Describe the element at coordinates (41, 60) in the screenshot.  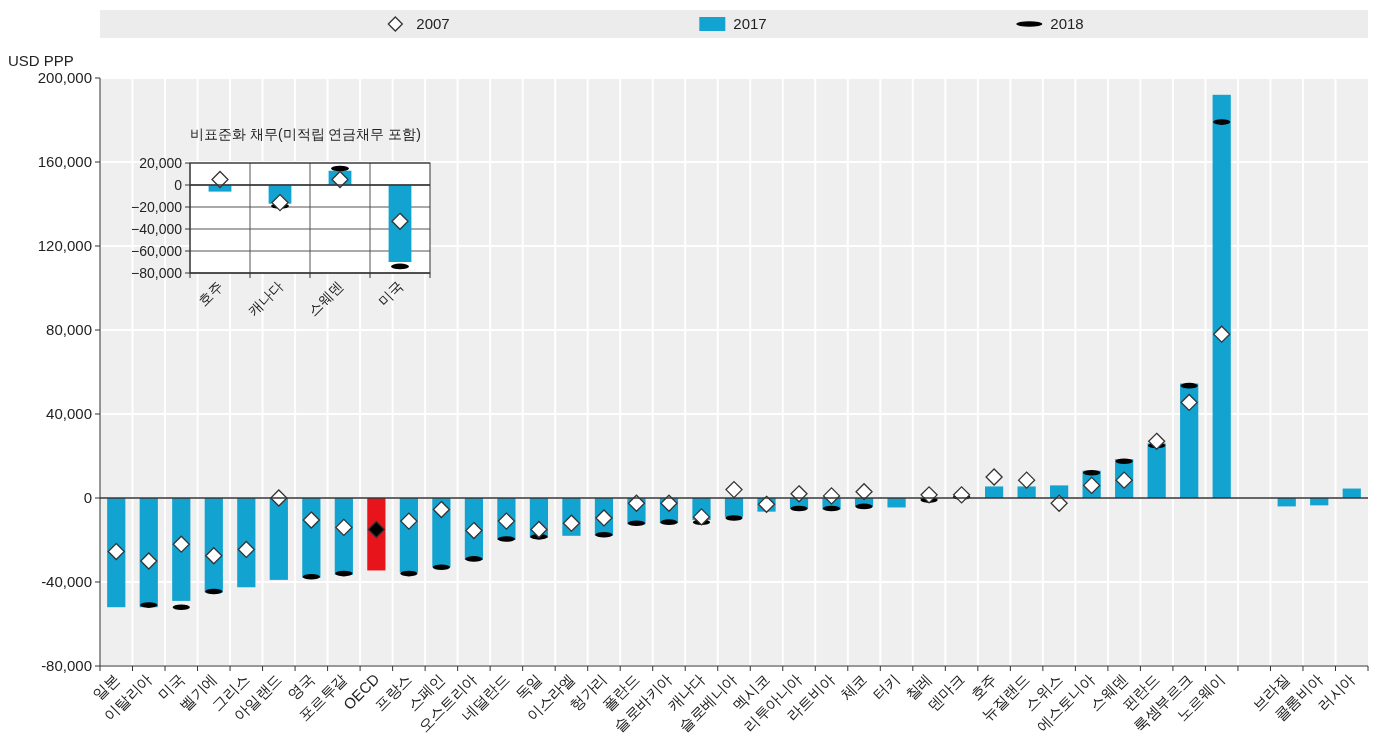
I see `y-axis-title: USD PPP` at that location.